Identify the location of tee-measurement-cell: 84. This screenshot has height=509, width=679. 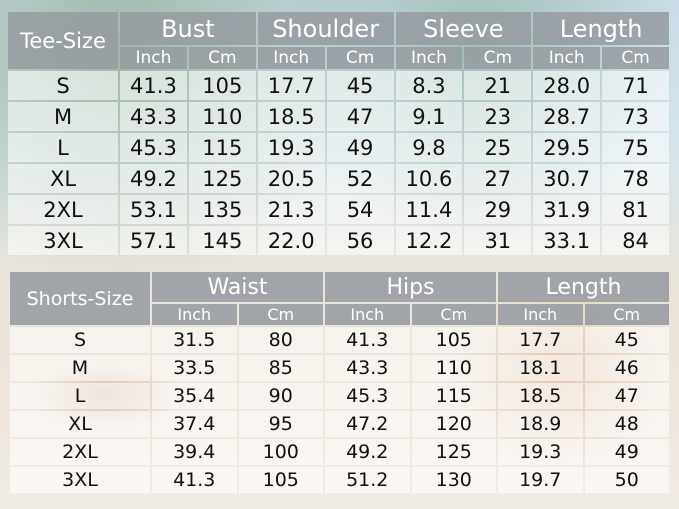
(635, 240).